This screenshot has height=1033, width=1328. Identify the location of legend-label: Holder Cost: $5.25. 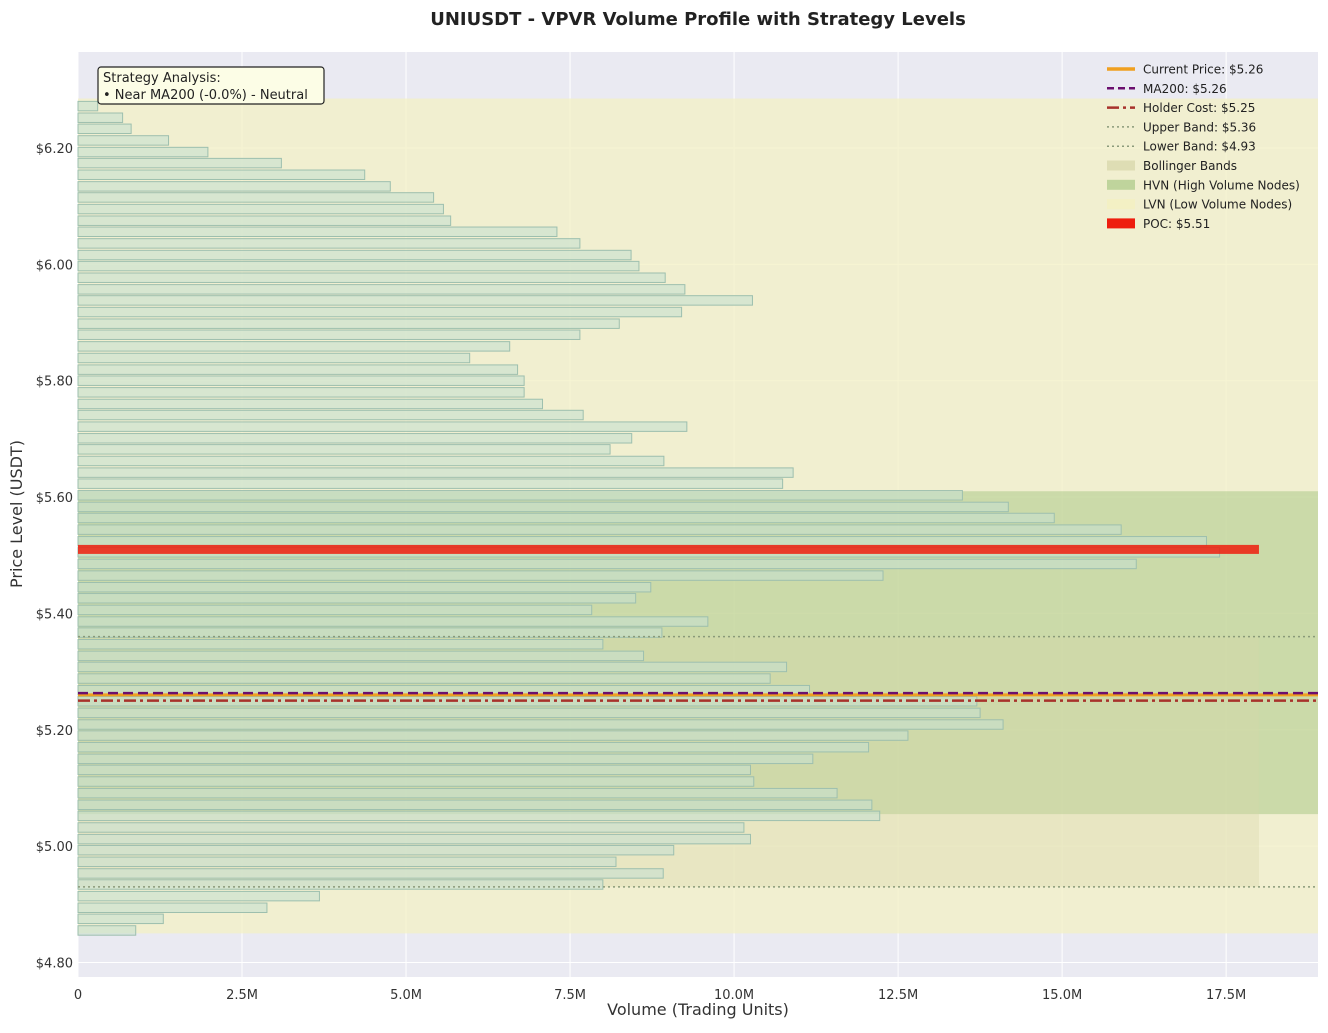
(1199, 108).